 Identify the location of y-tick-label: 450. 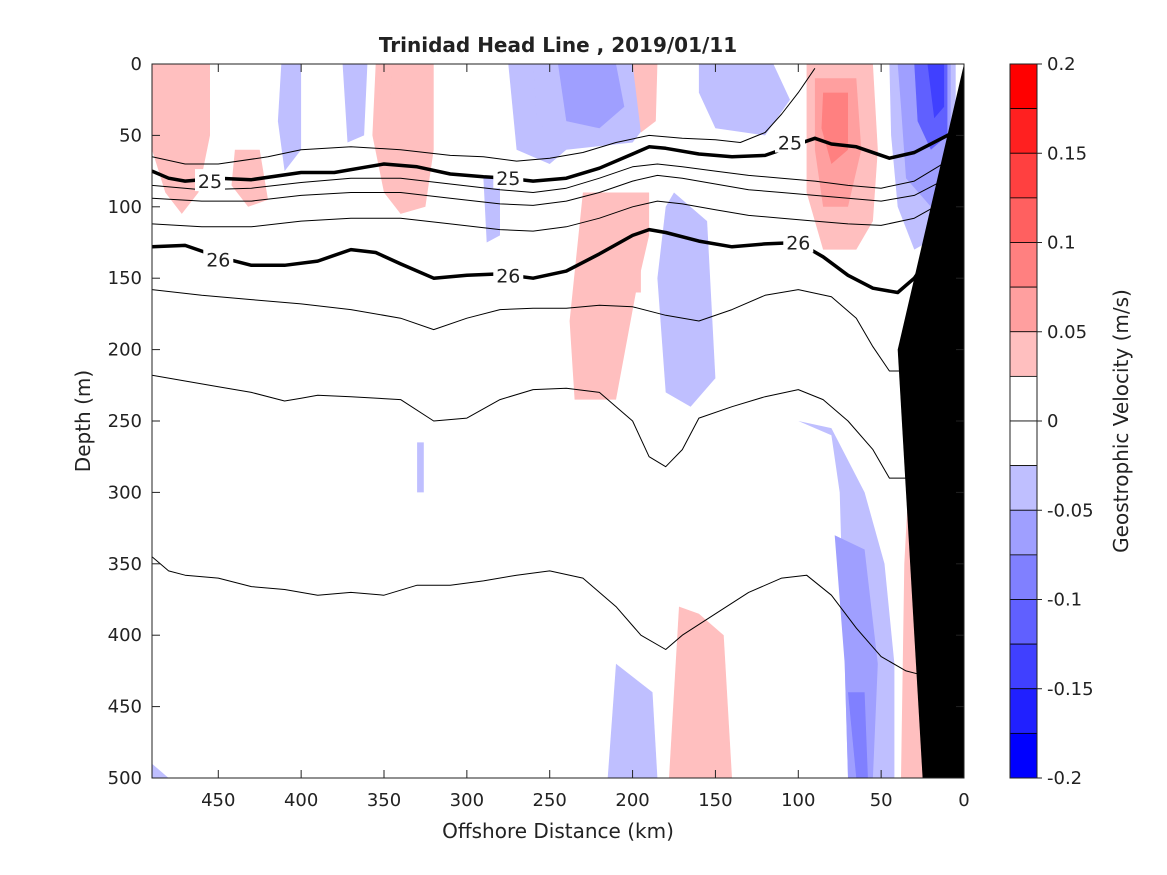
(125, 707).